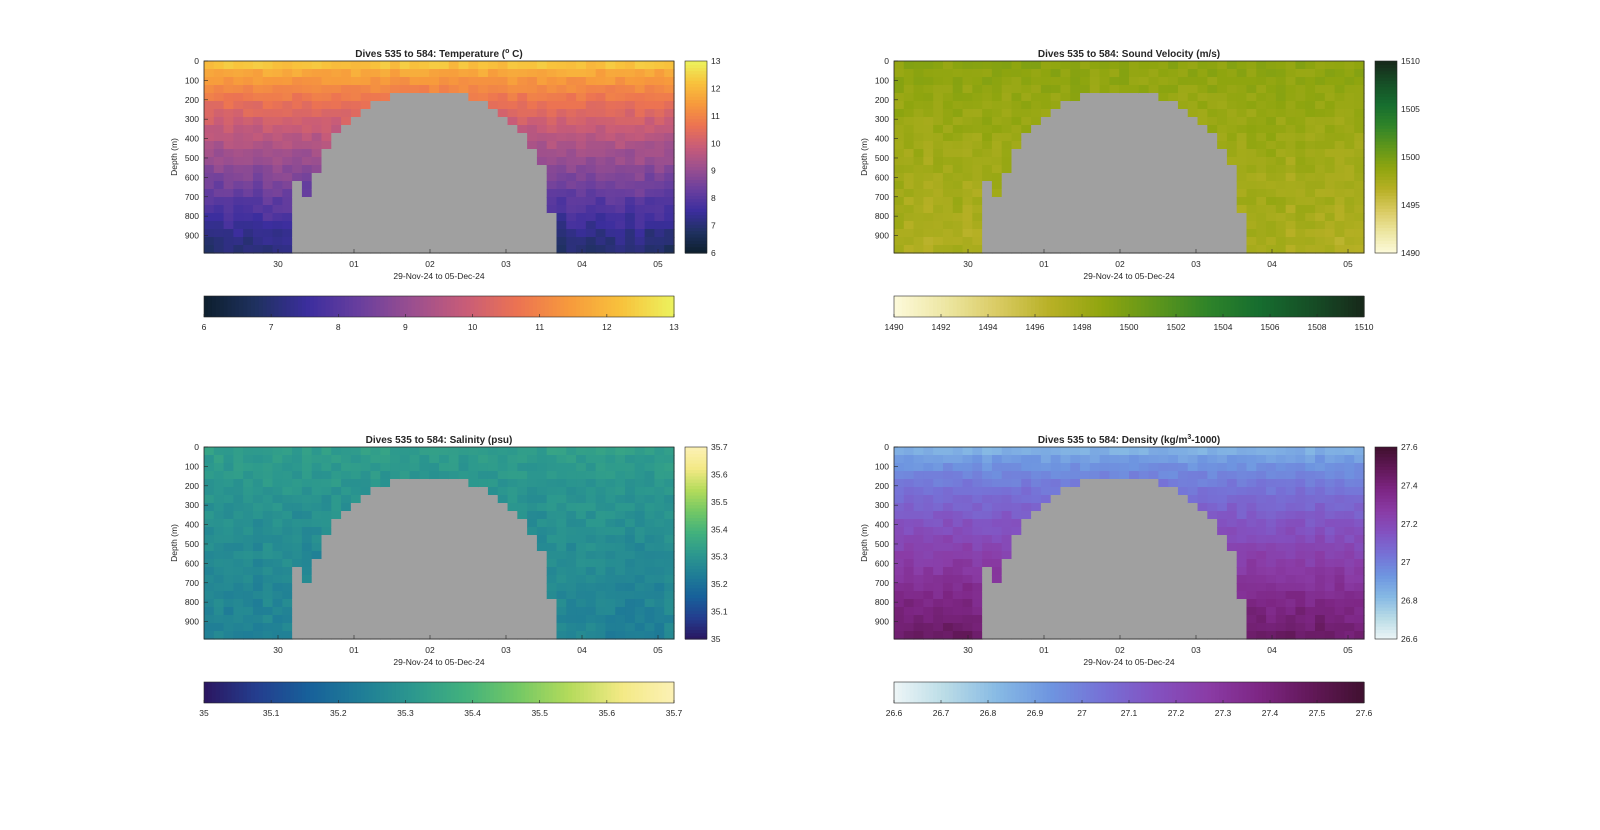  Describe the element at coordinates (1129, 327) in the screenshot. I see `colorbar-tick-label: 1500` at that location.